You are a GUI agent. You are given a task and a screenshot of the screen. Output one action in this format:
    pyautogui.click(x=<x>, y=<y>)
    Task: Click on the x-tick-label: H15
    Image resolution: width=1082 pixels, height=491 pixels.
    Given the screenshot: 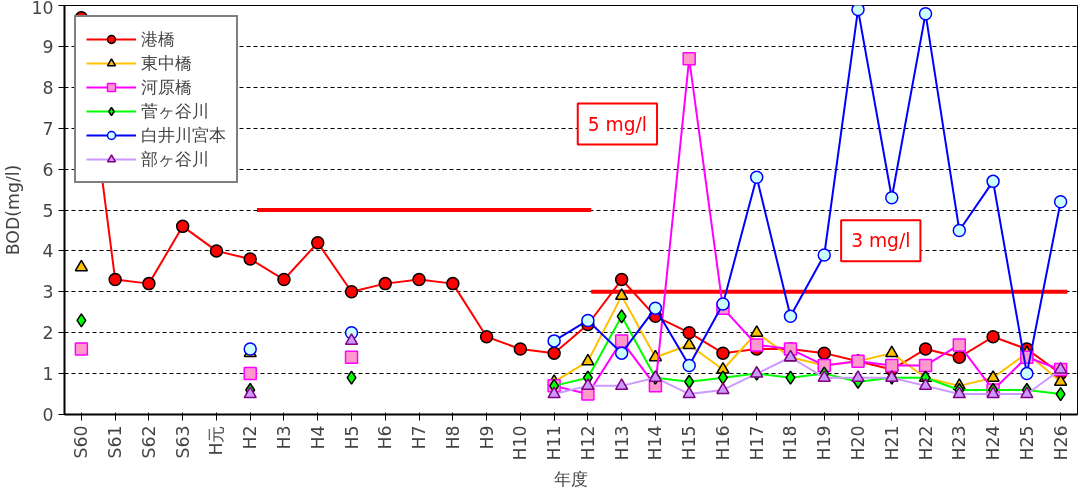 What is the action you would take?
    pyautogui.click(x=689, y=443)
    